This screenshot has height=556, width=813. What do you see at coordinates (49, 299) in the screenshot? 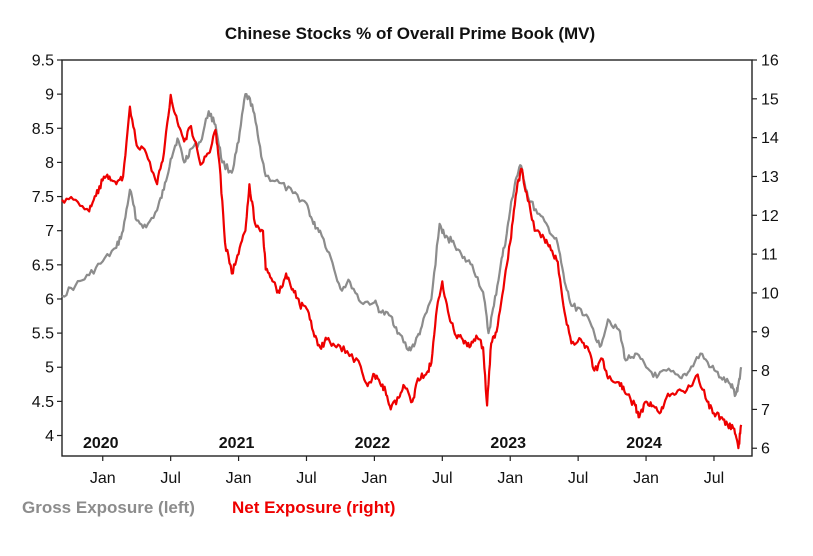
I see `left-tick-label: 6` at bounding box center [49, 299].